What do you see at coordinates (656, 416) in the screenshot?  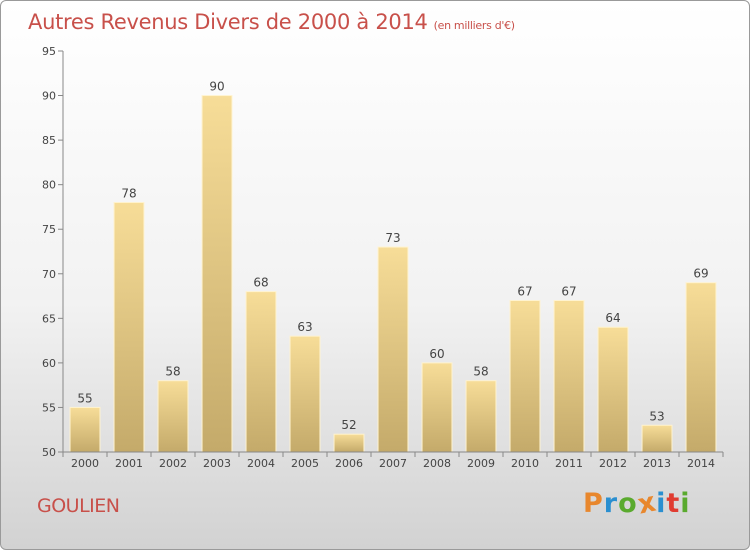 I see `data-label-2013: 53` at bounding box center [656, 416].